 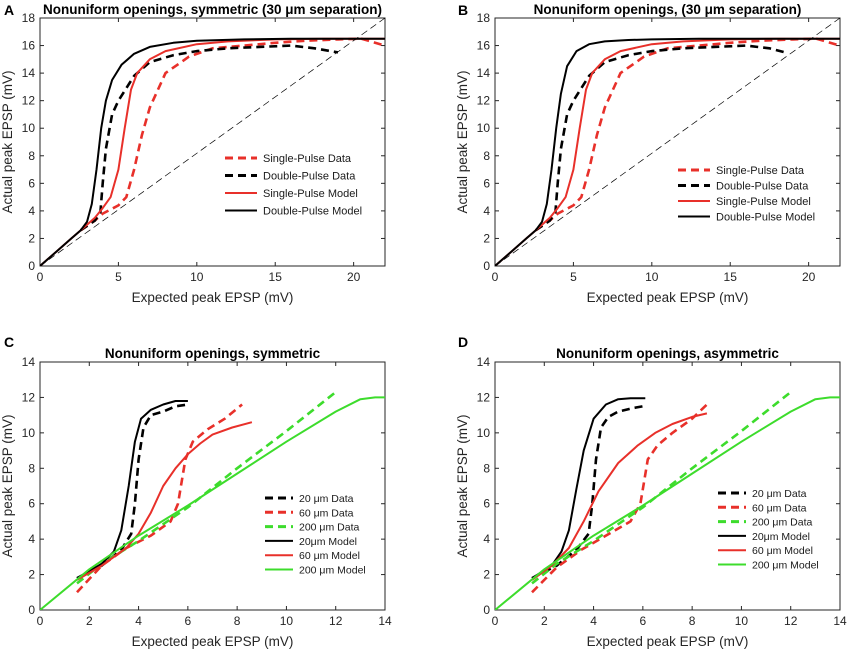 I want to click on series-line-20um-model, so click(x=588, y=488).